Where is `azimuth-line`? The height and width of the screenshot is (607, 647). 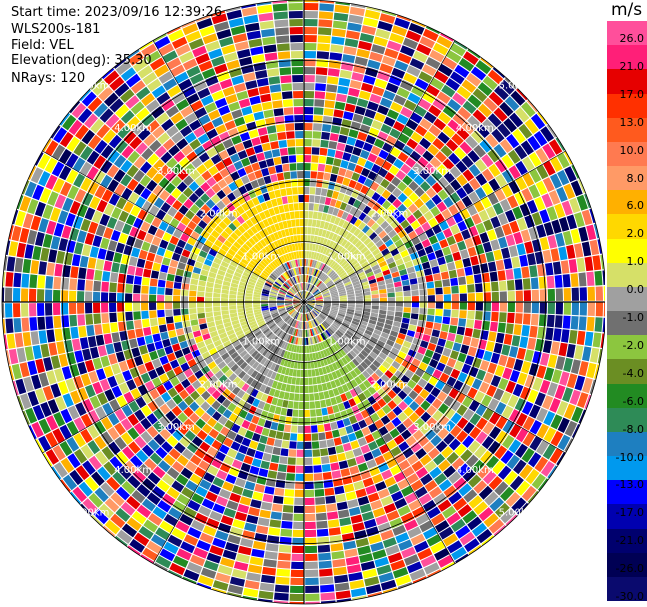 azimuth-line is located at coordinates (173, 226).